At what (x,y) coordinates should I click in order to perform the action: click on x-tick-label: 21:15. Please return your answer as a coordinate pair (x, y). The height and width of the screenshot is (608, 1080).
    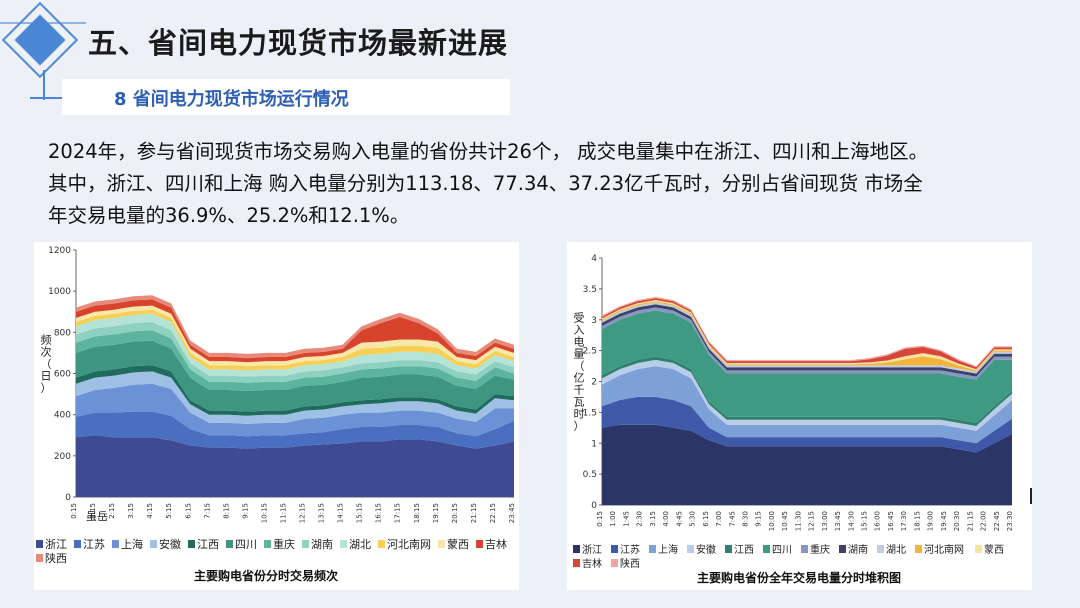
    Looking at the image, I should click on (474, 513).